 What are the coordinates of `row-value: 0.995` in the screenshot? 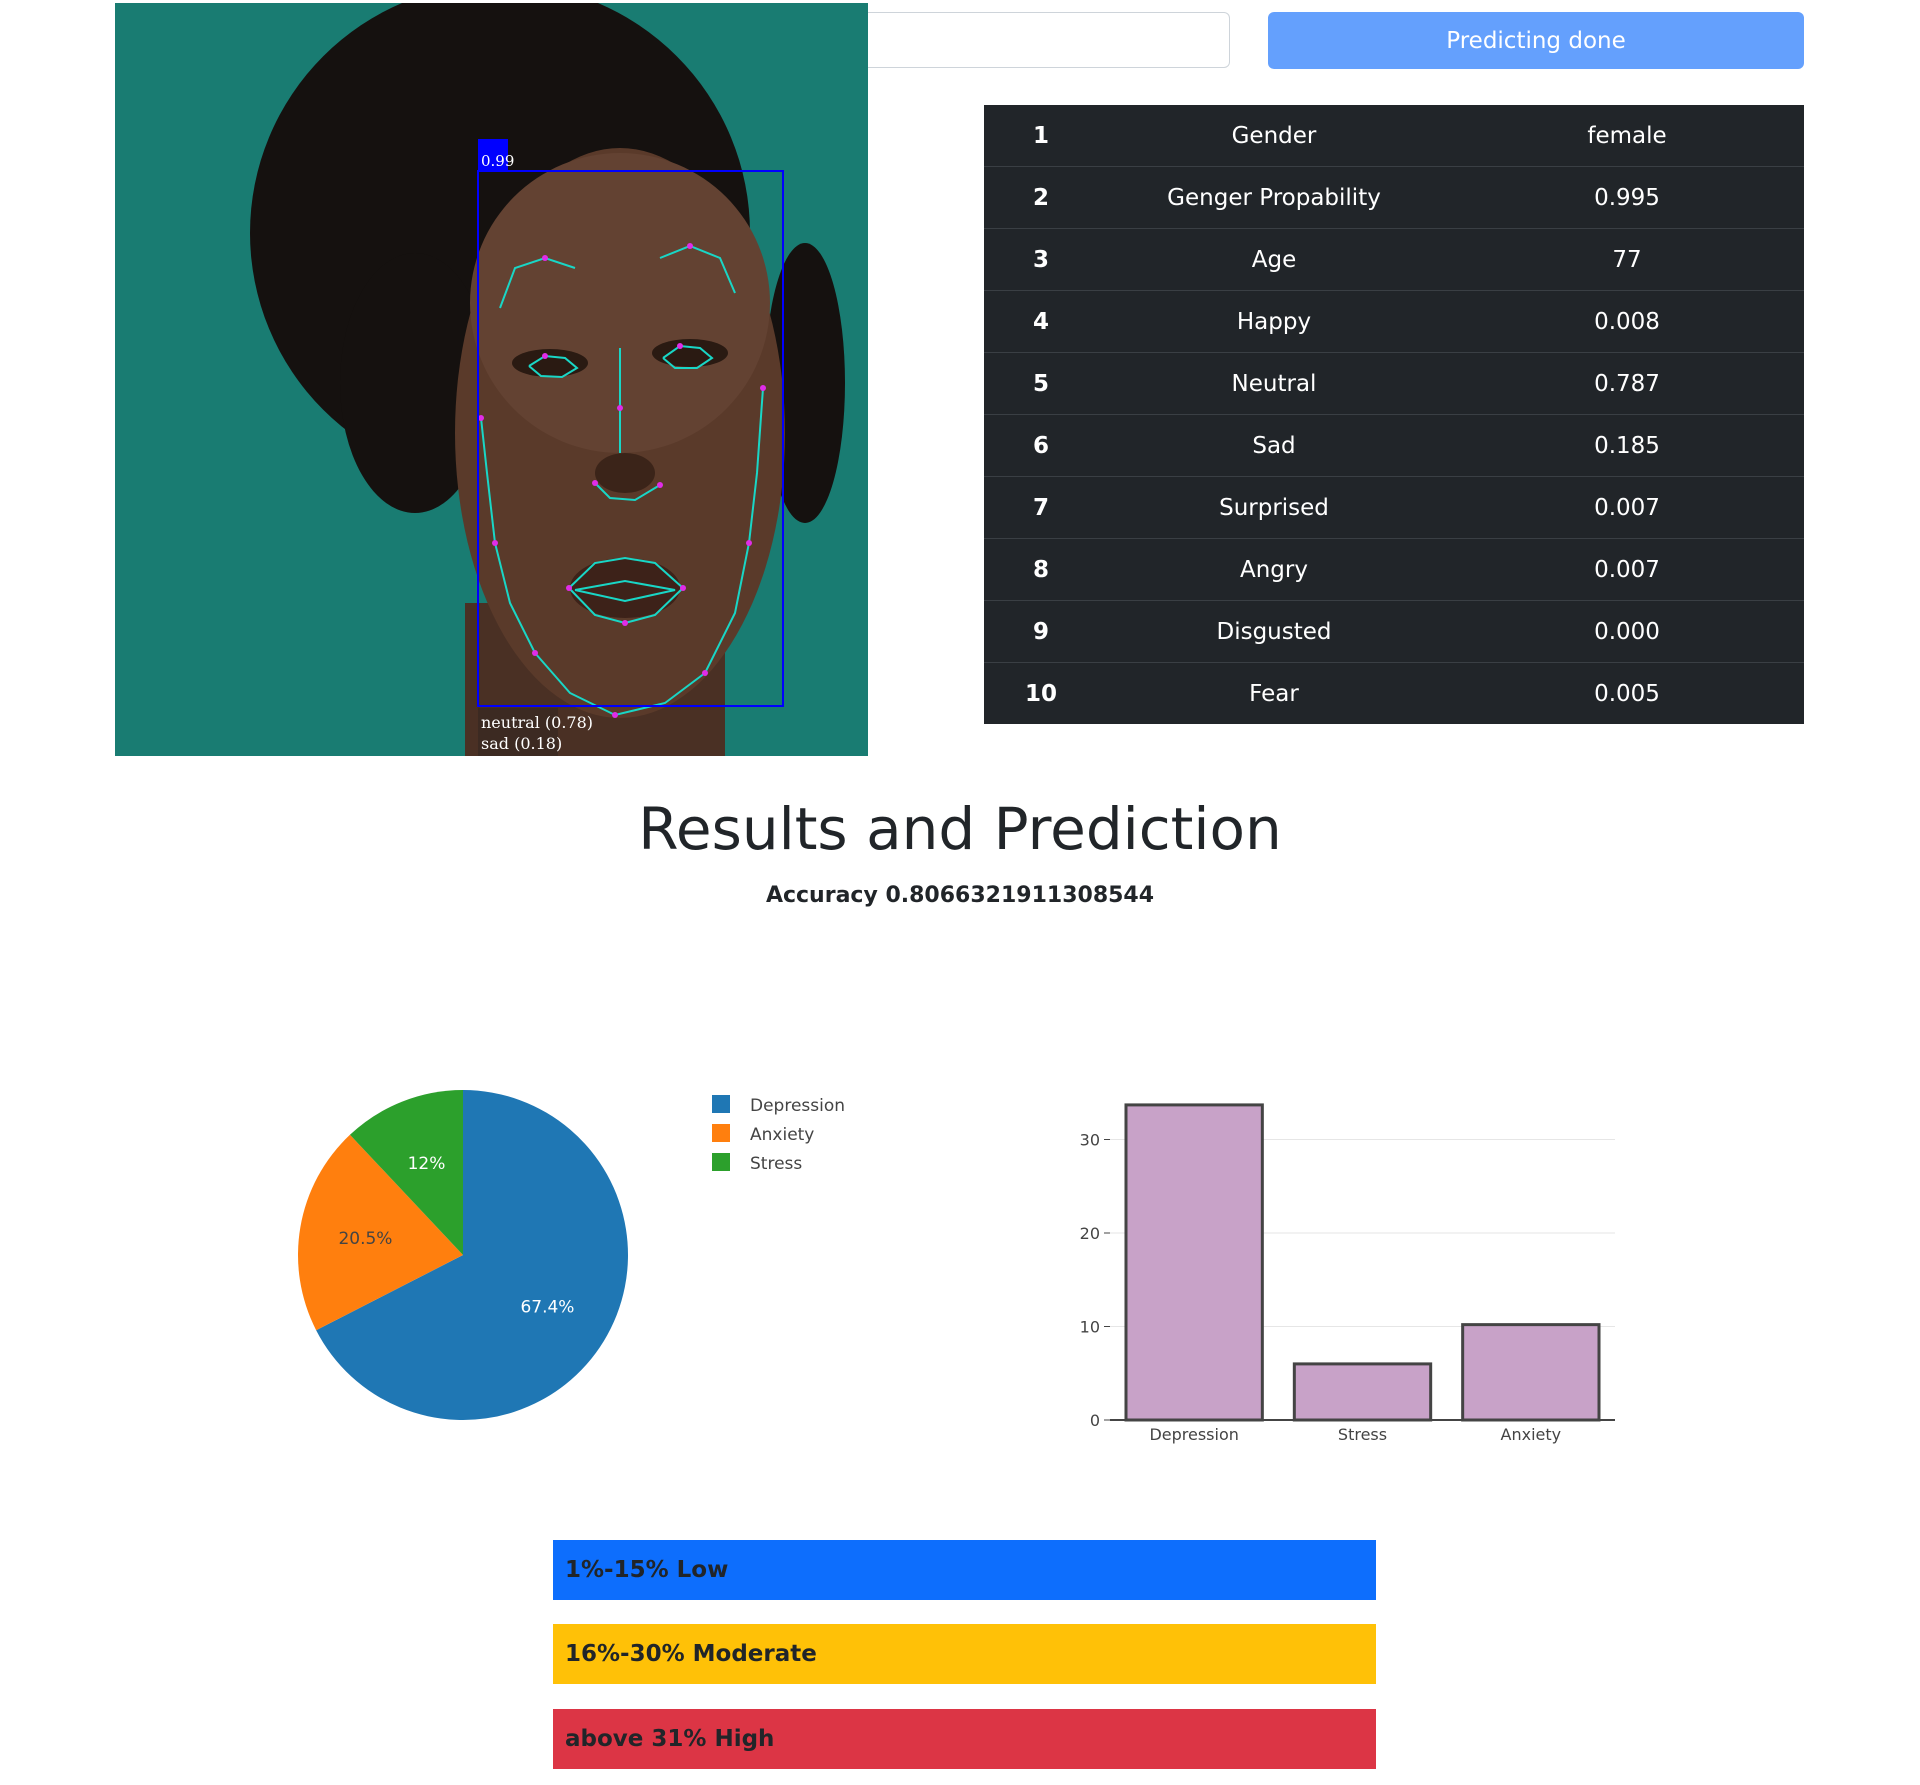 It's located at (1627, 197).